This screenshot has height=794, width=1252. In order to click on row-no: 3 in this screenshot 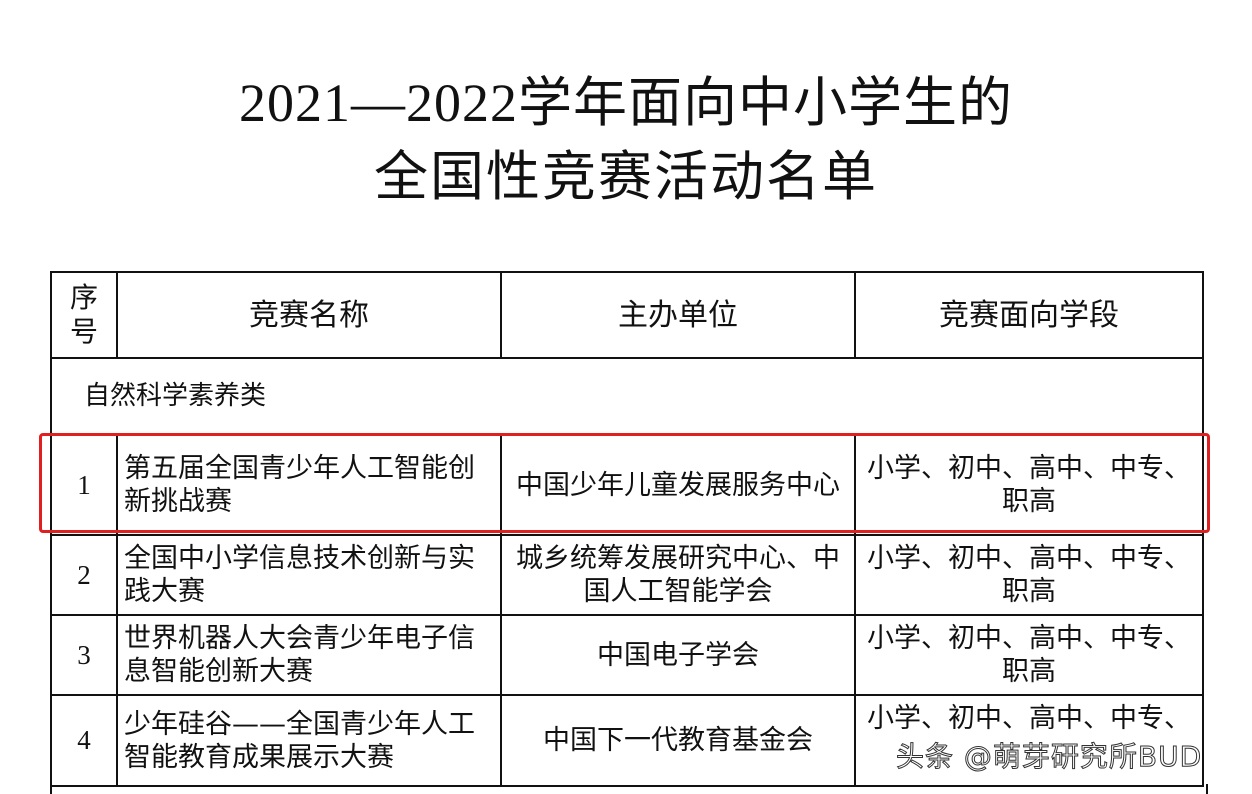, I will do `click(84, 655)`.